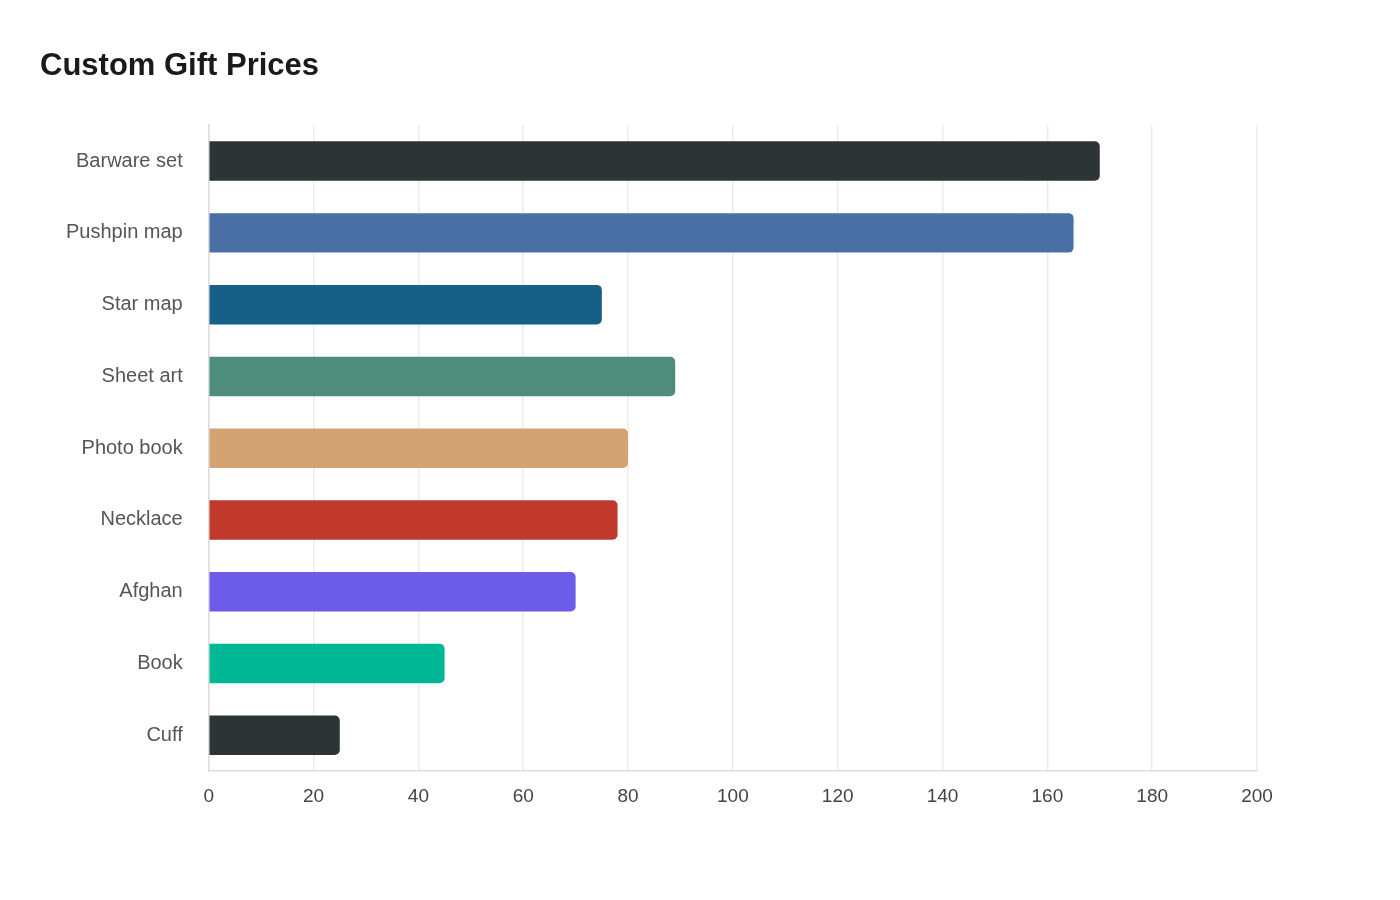 The image size is (1400, 900). I want to click on x-tick-label: 20, so click(313, 795).